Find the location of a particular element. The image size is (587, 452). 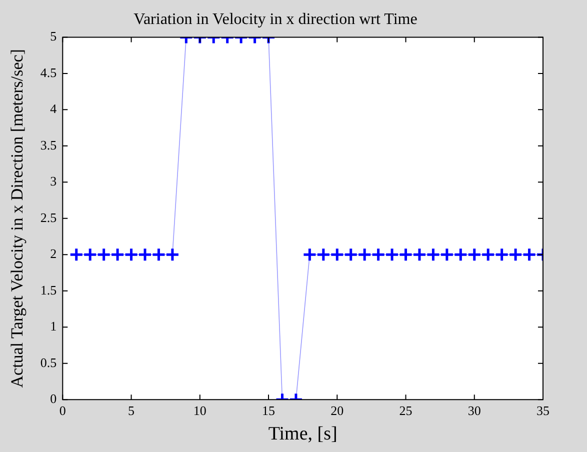

y-tick-label: 5 is located at coordinates (53, 36).